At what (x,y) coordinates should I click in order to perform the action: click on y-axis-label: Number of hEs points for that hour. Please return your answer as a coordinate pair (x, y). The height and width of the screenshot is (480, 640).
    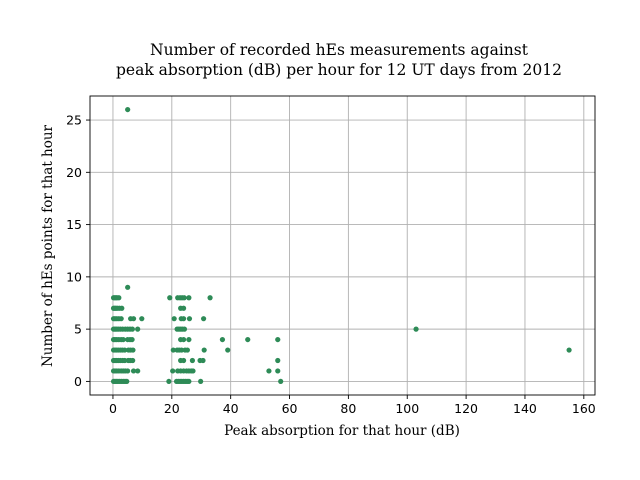
    Looking at the image, I should click on (48, 245).